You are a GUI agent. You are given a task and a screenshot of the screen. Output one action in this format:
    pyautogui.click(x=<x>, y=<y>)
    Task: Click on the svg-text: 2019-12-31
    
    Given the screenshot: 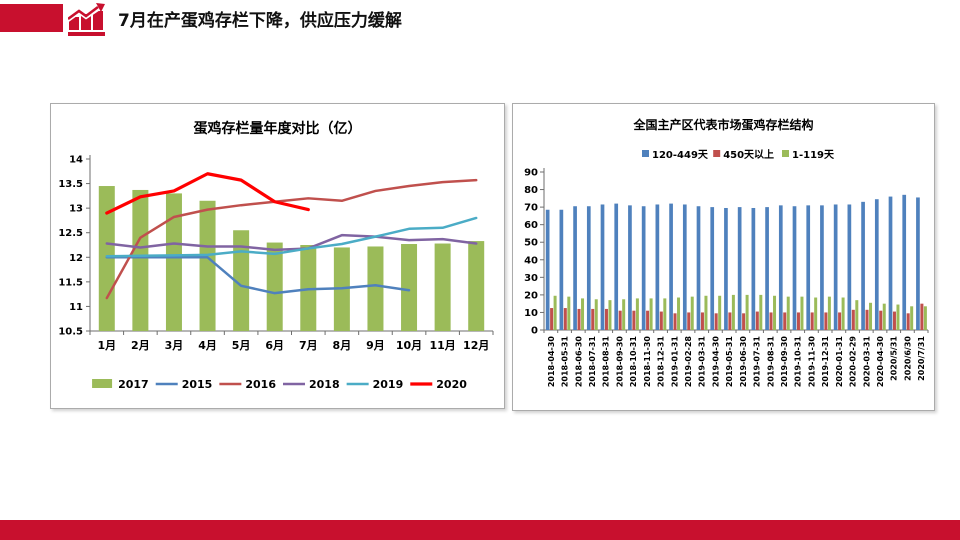 What is the action you would take?
    pyautogui.click(x=825, y=362)
    